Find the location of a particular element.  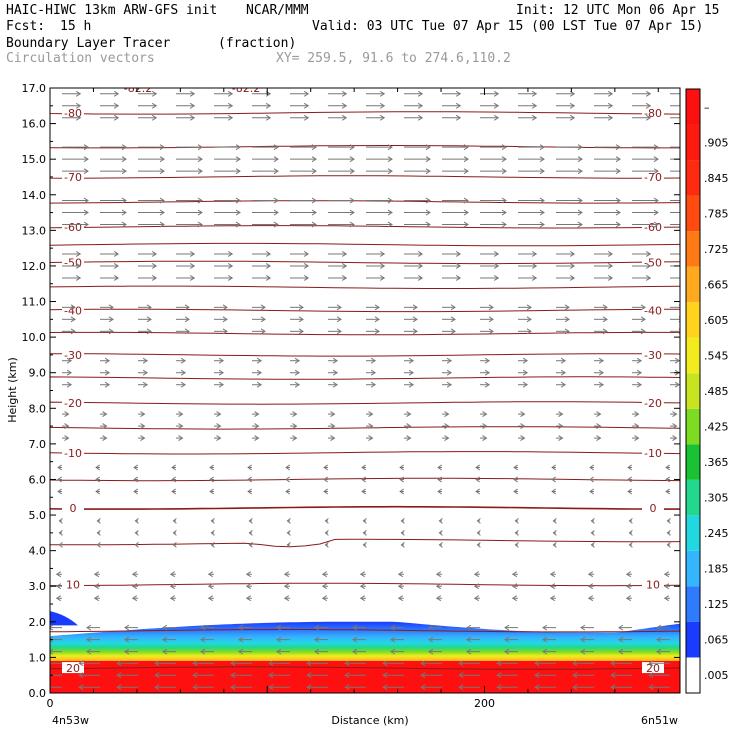

contour-label: -10 is located at coordinates (73, 453).